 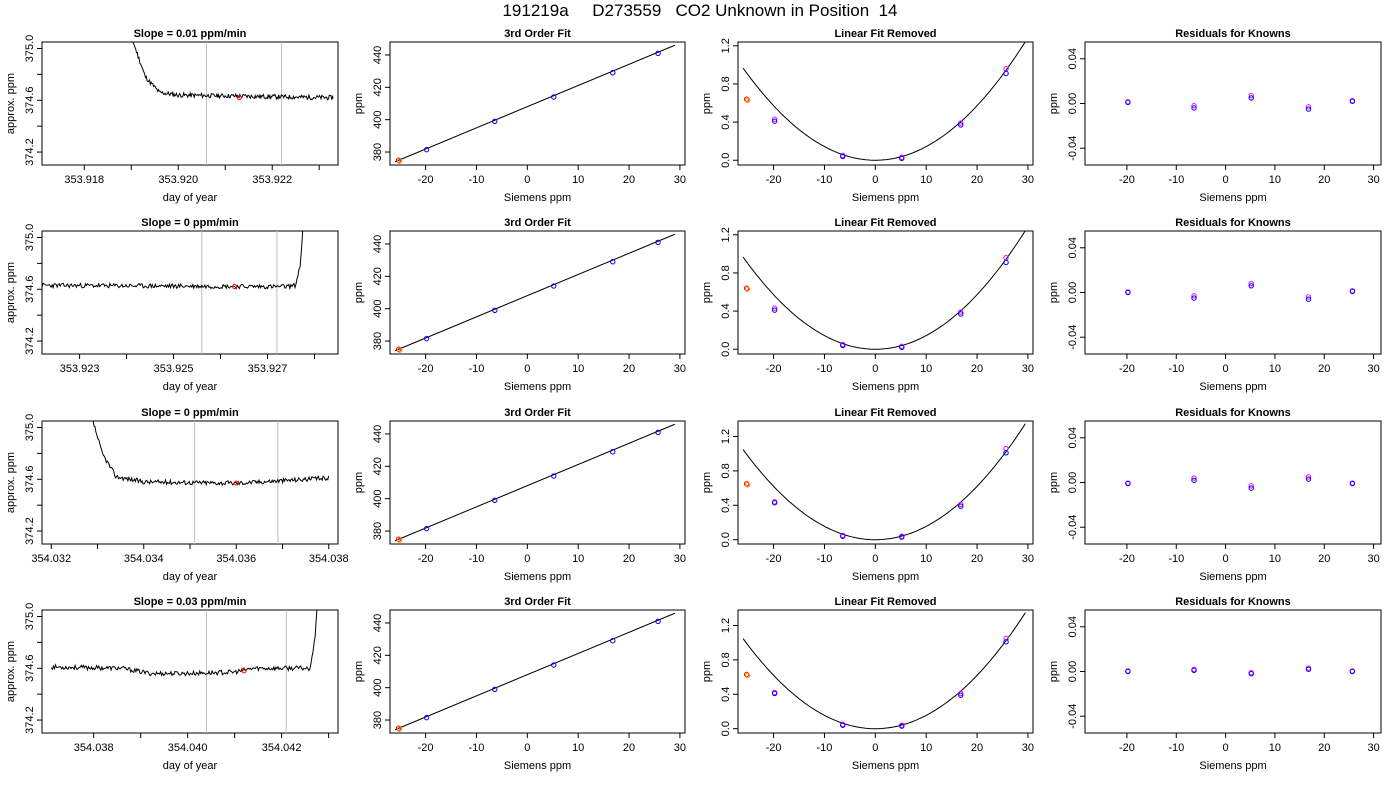 I want to click on x-axis-label: day of year, so click(x=190, y=766).